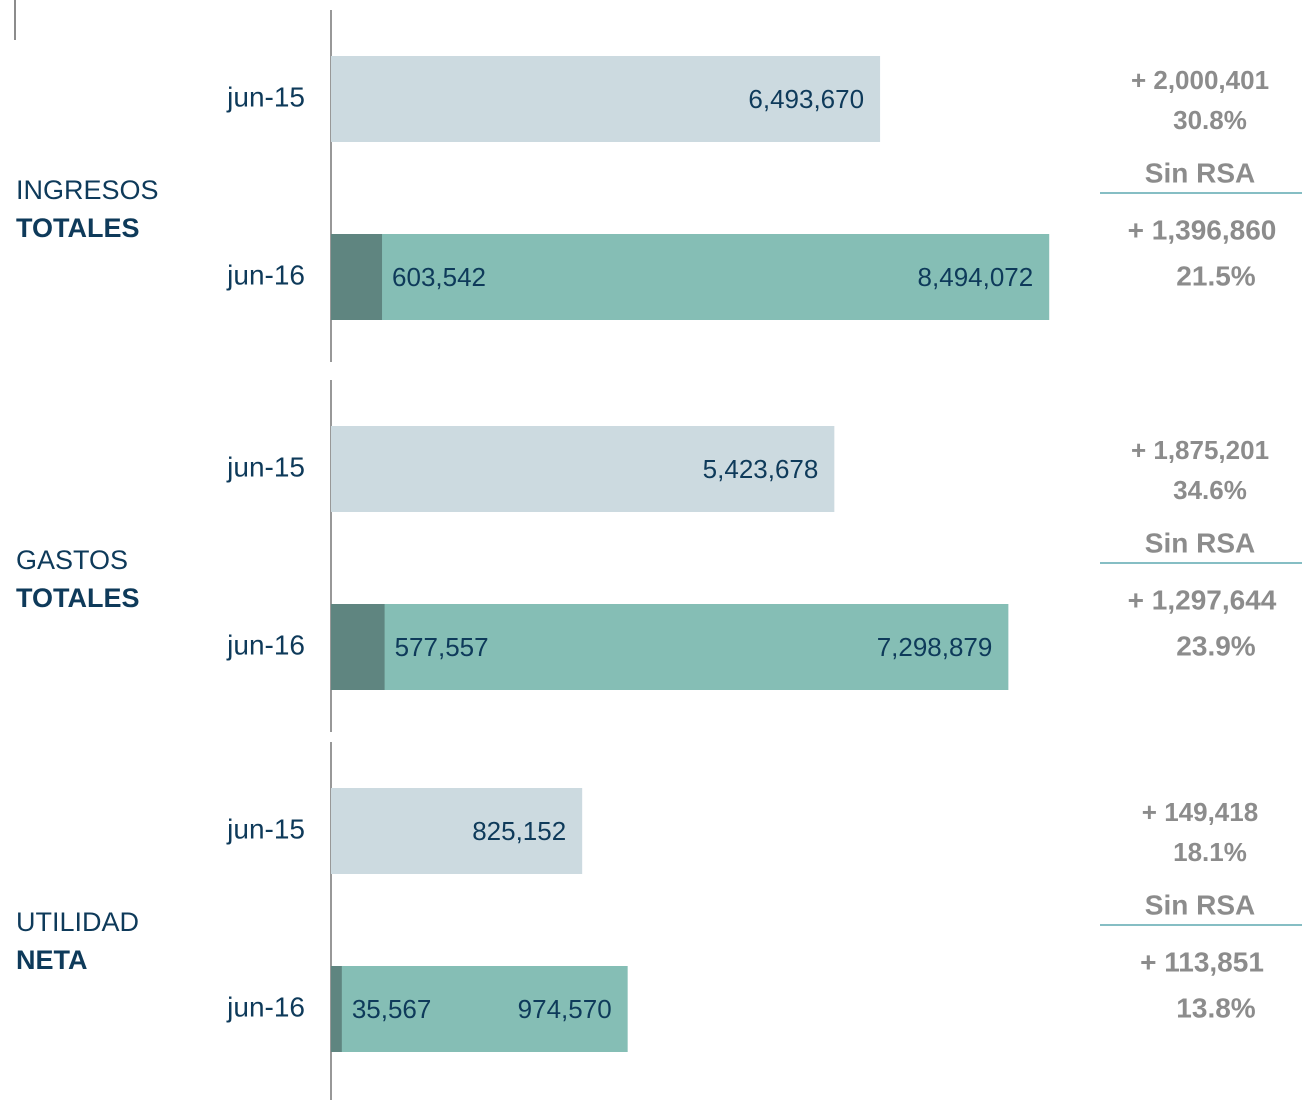 Image resolution: width=1302 pixels, height=1105 pixels. I want to click on value-label: 5,423,678, so click(761, 469).